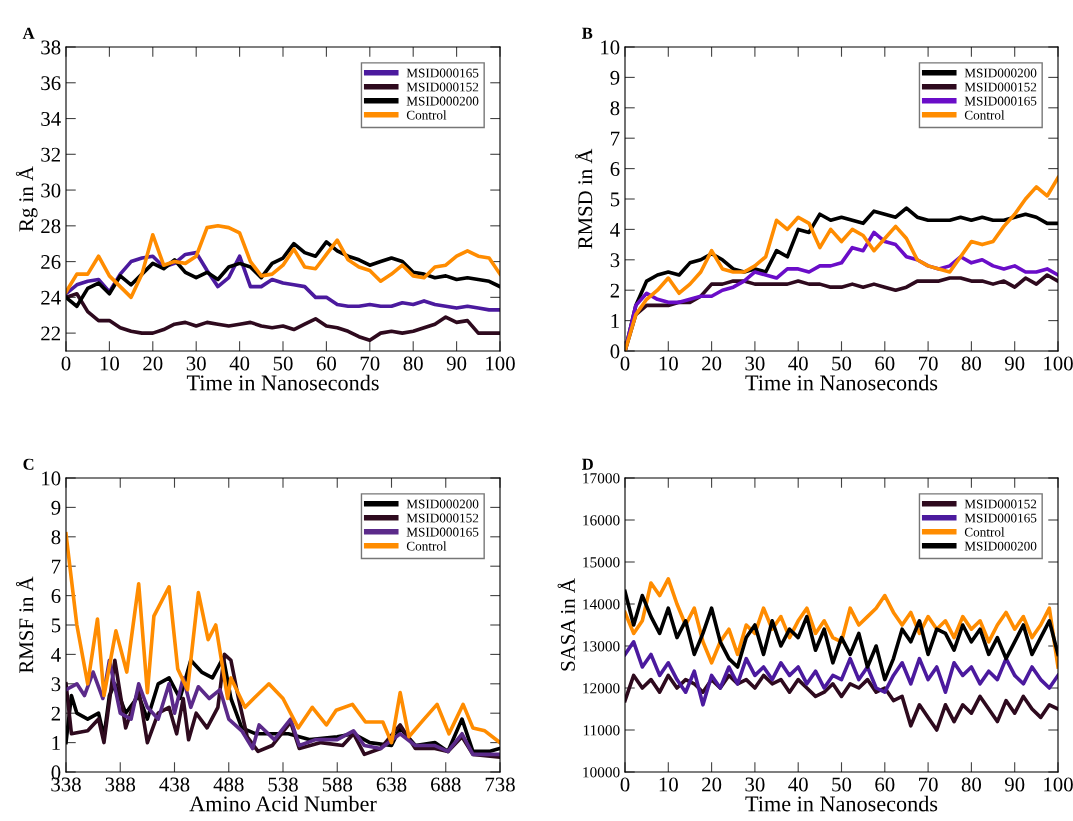  I want to click on y-tick-label: 11000, so click(601, 730).